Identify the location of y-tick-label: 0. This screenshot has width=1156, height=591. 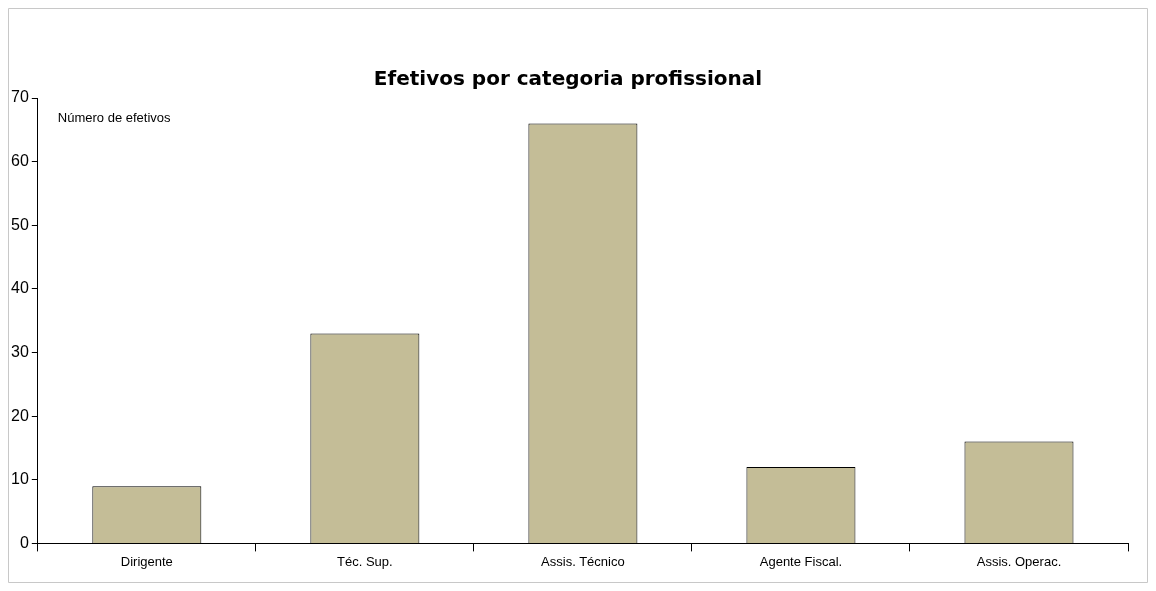
(24, 542).